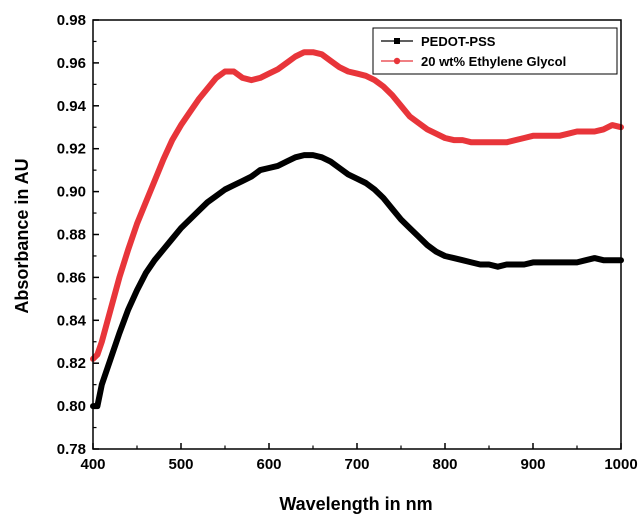 The width and height of the screenshot is (641, 515). Describe the element at coordinates (71, 192) in the screenshot. I see `y-tick-label: 0.90` at that location.